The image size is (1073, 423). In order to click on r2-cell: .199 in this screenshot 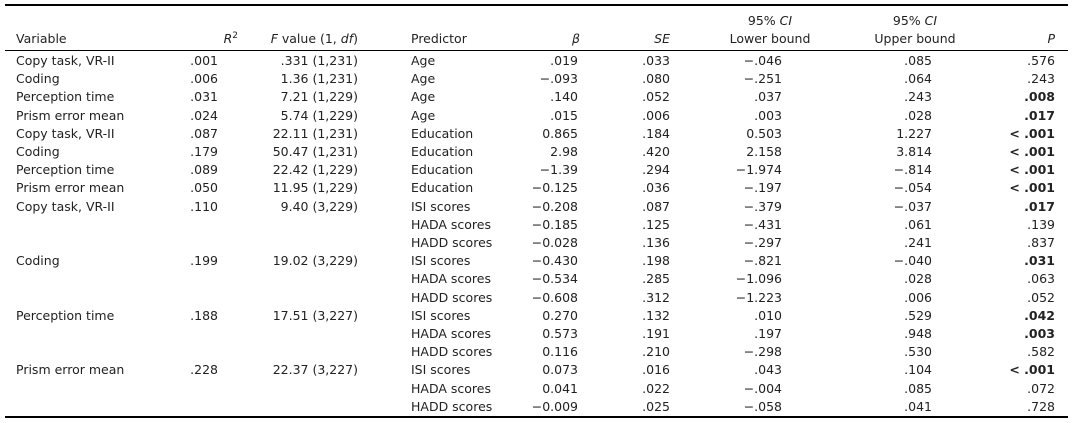, I will do `click(204, 261)`.